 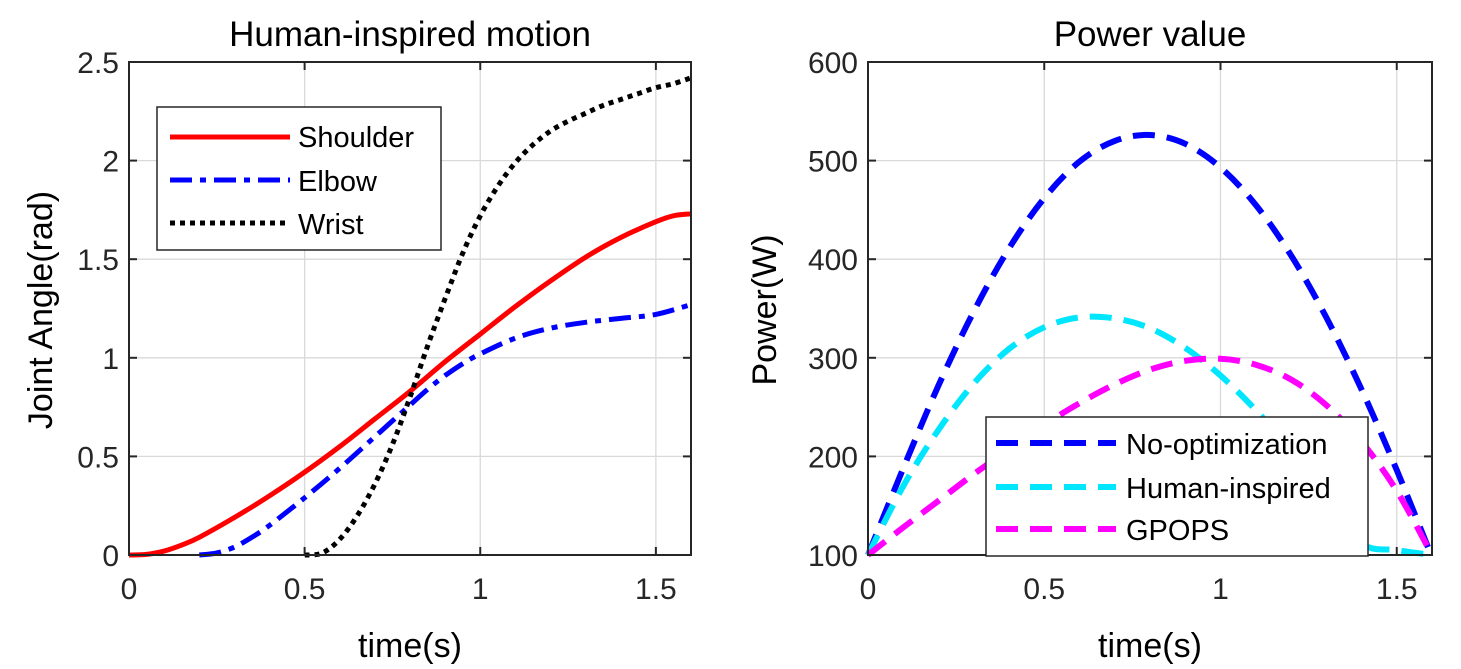 What do you see at coordinates (98, 457) in the screenshot?
I see `y-tick-label: 0.5` at bounding box center [98, 457].